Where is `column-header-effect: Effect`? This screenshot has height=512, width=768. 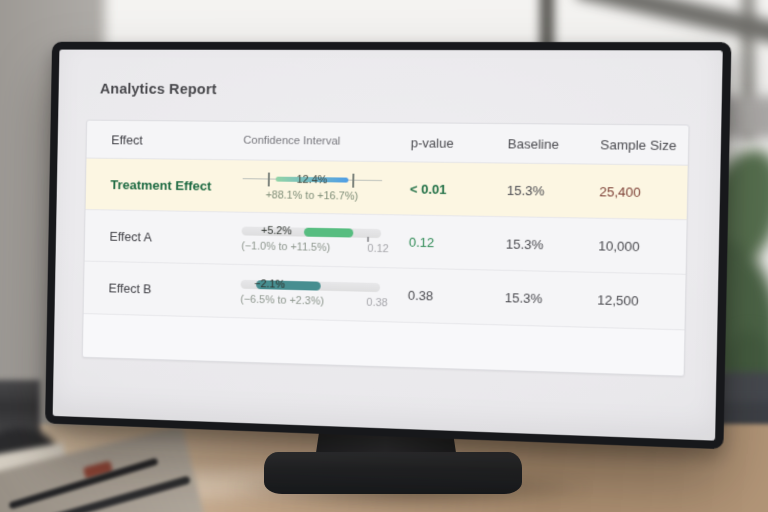 column-header-effect: Effect is located at coordinates (127, 139).